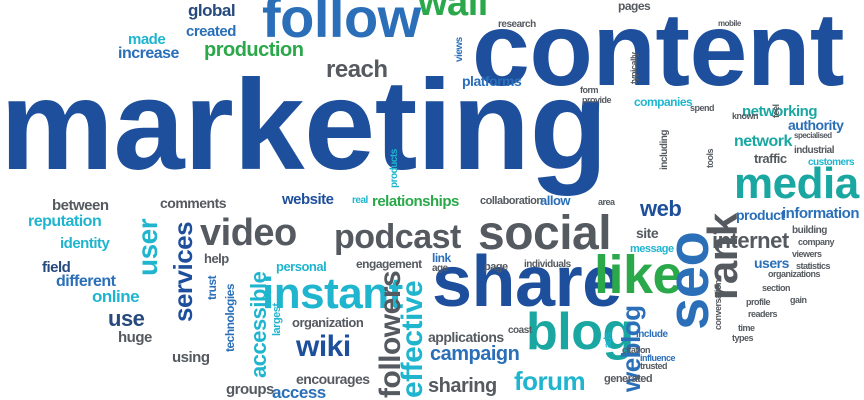  What do you see at coordinates (771, 263) in the screenshot?
I see `word-users: users` at bounding box center [771, 263].